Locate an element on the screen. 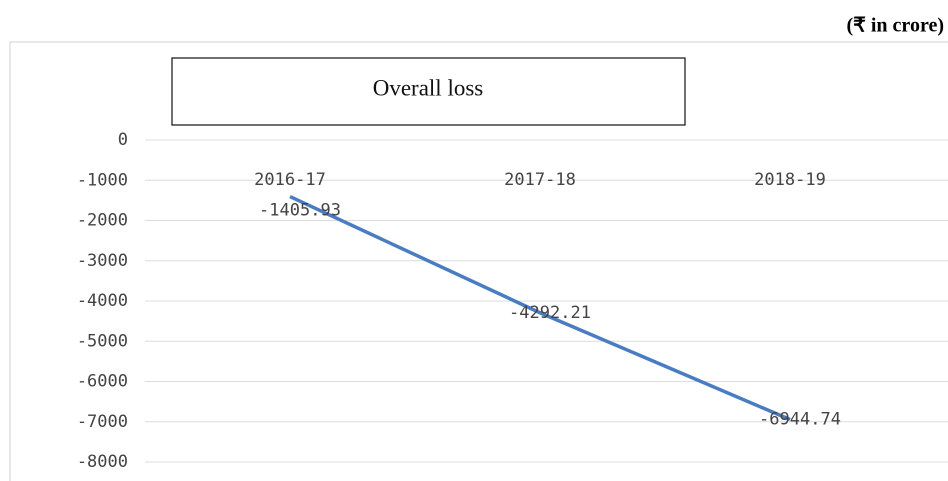 This screenshot has height=481, width=948. x-tick-label: 2018-19 is located at coordinates (790, 180).